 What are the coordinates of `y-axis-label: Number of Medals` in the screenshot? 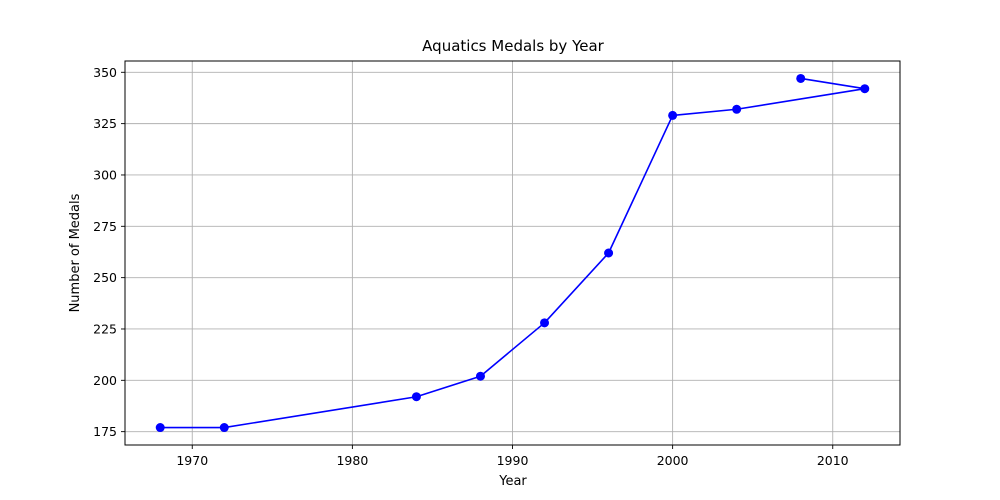 It's located at (75, 252).